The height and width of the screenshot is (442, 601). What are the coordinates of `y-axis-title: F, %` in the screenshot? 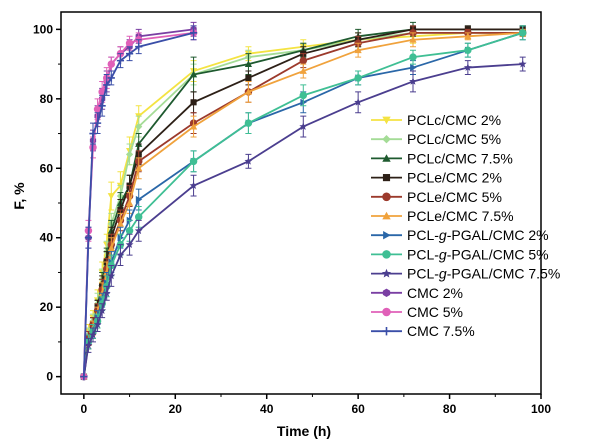 It's located at (19, 196).